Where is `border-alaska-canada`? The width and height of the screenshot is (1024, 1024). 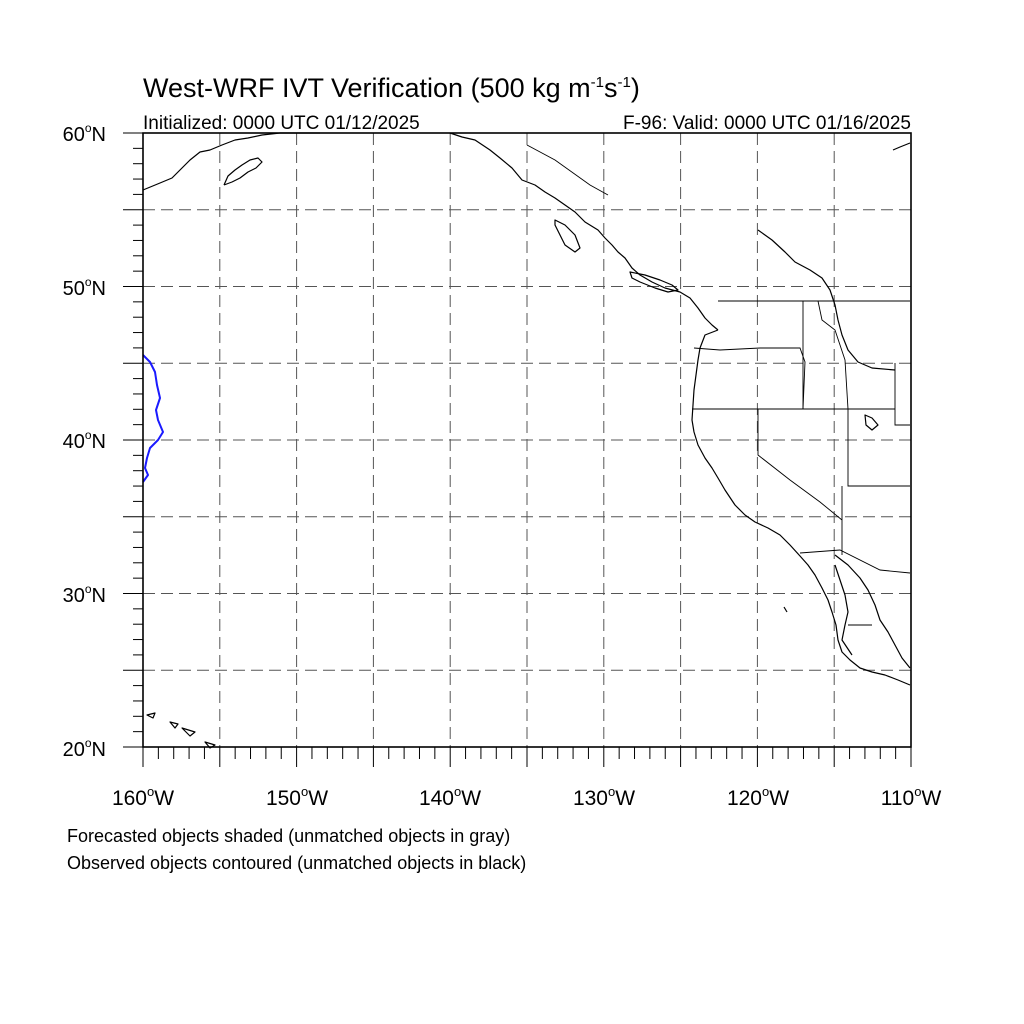
border-alaska-canada is located at coordinates (567, 170).